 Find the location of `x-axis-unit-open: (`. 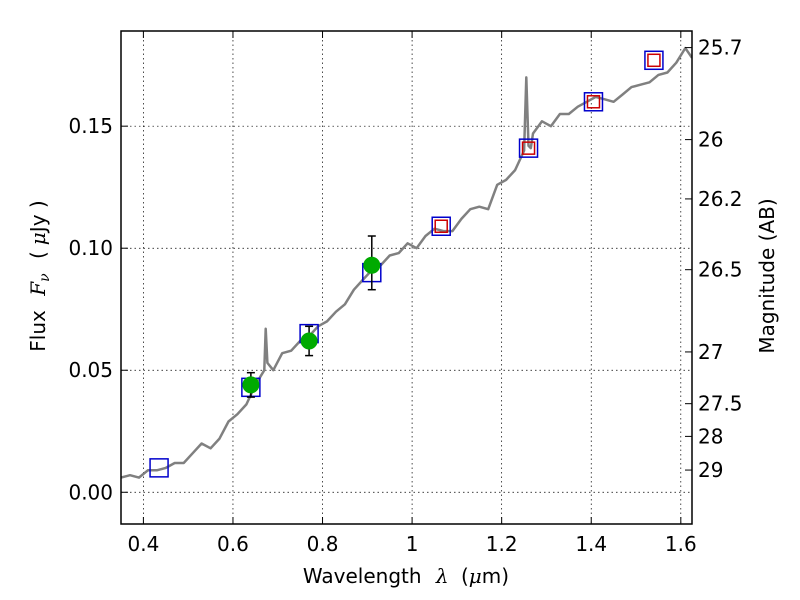

x-axis-unit-open: ( is located at coordinates (465, 576).